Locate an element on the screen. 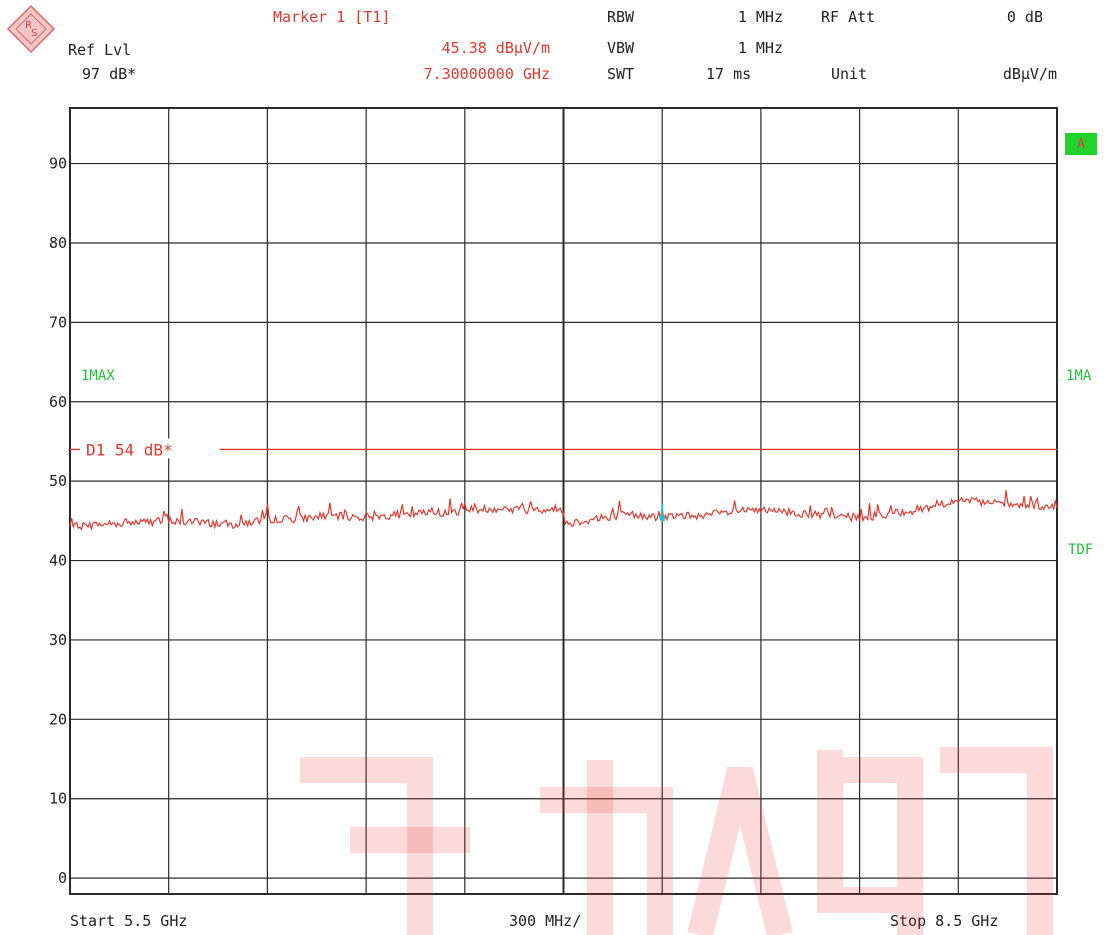 Image resolution: width=1106 pixels, height=935 pixels. y-tick-label: 80 is located at coordinates (58, 243).